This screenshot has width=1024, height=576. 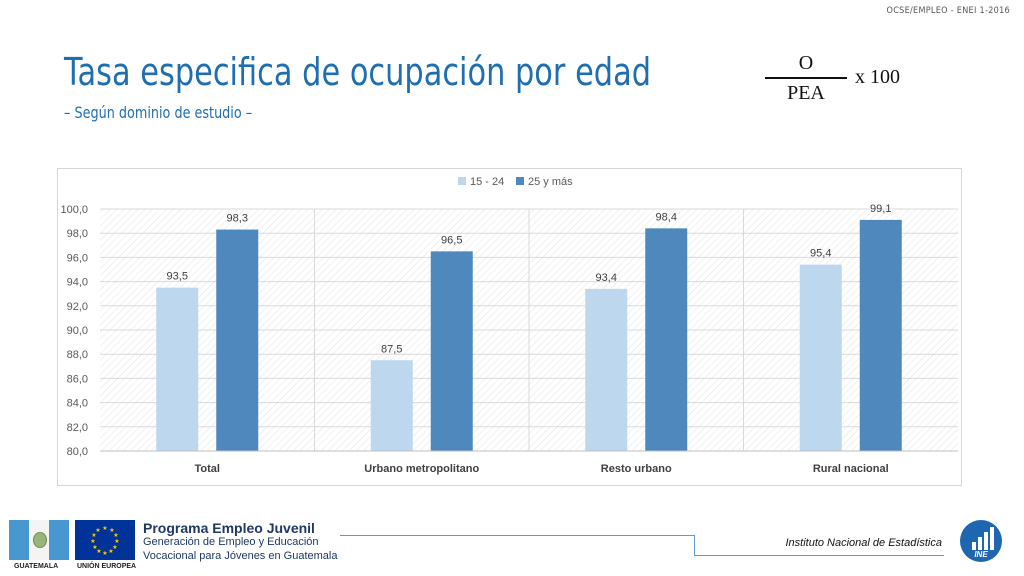 I want to click on eu-label: UNIÓN EUROPEA, so click(x=107, y=566).